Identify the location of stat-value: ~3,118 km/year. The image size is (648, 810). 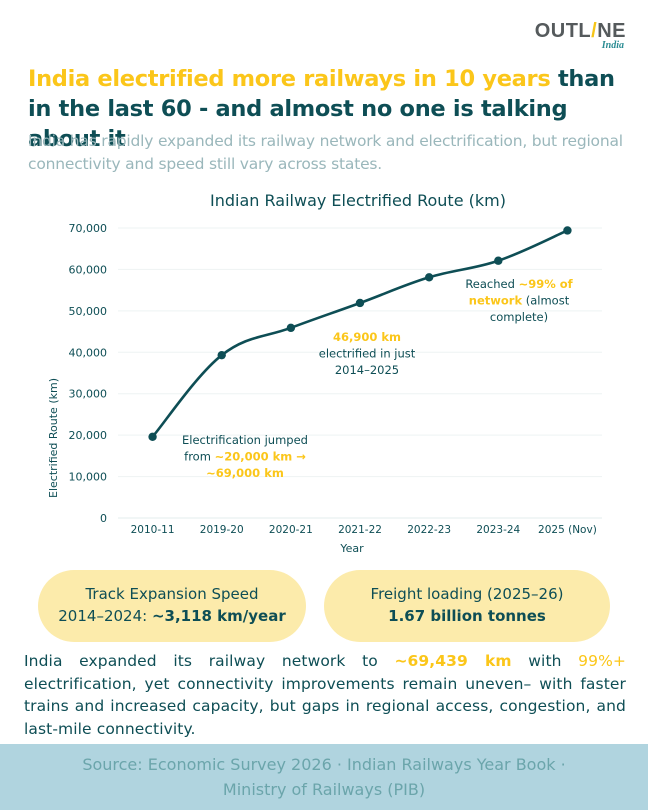
(218, 616).